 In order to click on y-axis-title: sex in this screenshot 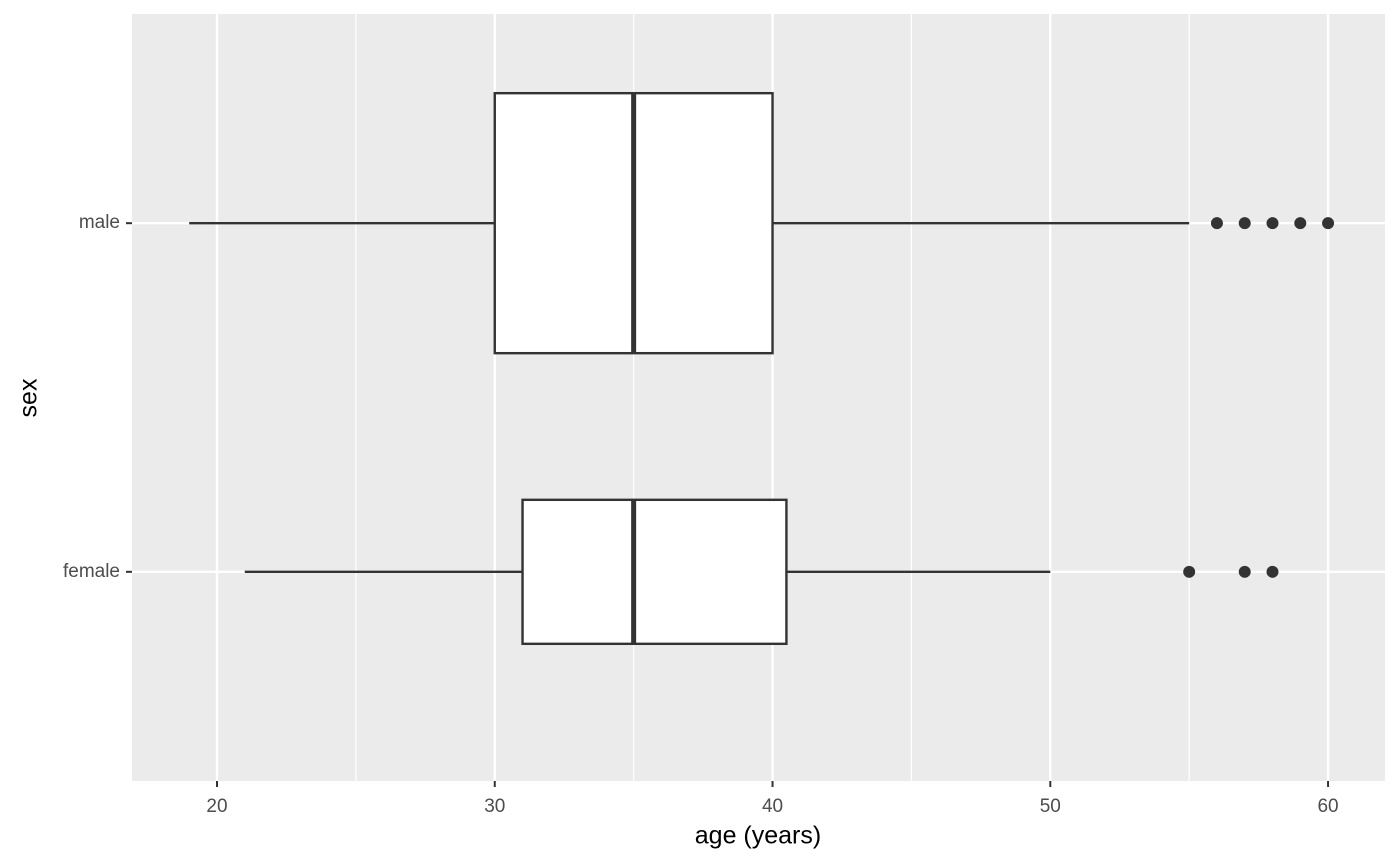, I will do `click(29, 397)`.